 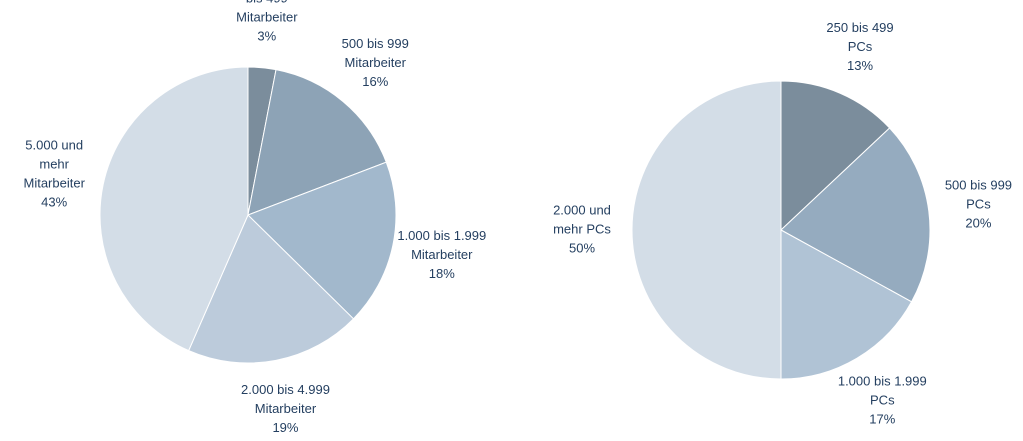 What do you see at coordinates (582, 247) in the screenshot?
I see `slice-value-label: 50%` at bounding box center [582, 247].